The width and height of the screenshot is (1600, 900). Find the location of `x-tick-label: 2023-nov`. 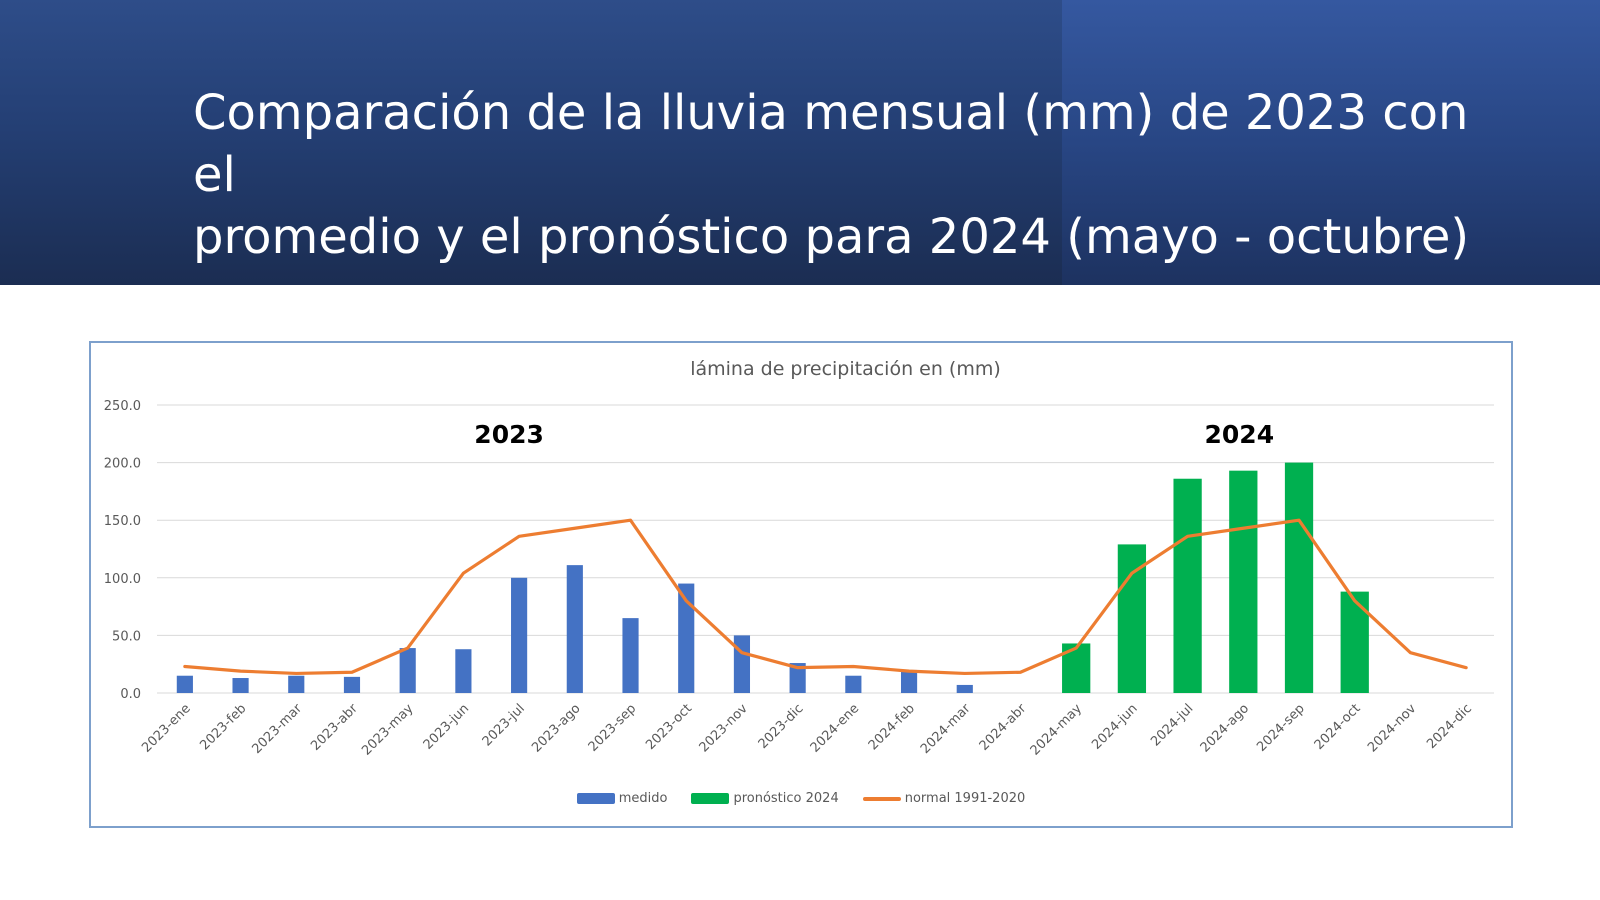

x-tick-label: 2023-nov is located at coordinates (724, 728).